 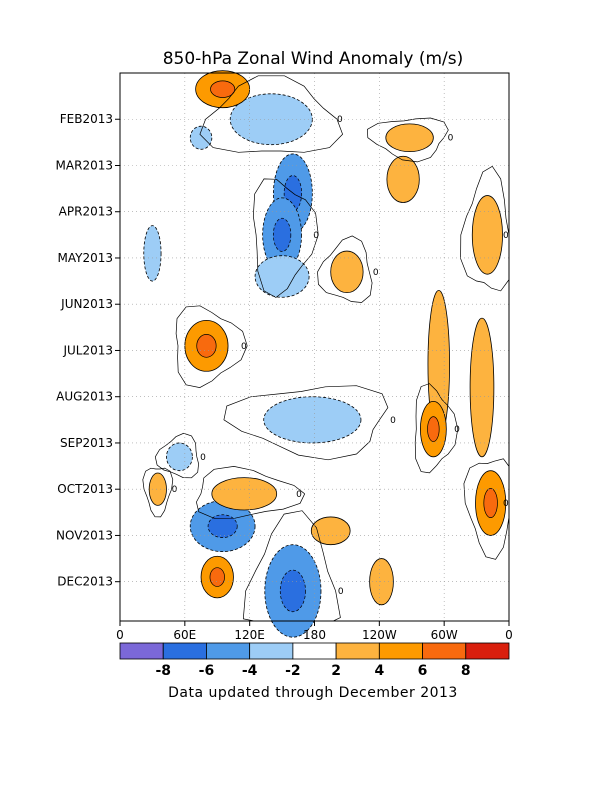 I want to click on y-tick-label: JUL2013, so click(x=87, y=350).